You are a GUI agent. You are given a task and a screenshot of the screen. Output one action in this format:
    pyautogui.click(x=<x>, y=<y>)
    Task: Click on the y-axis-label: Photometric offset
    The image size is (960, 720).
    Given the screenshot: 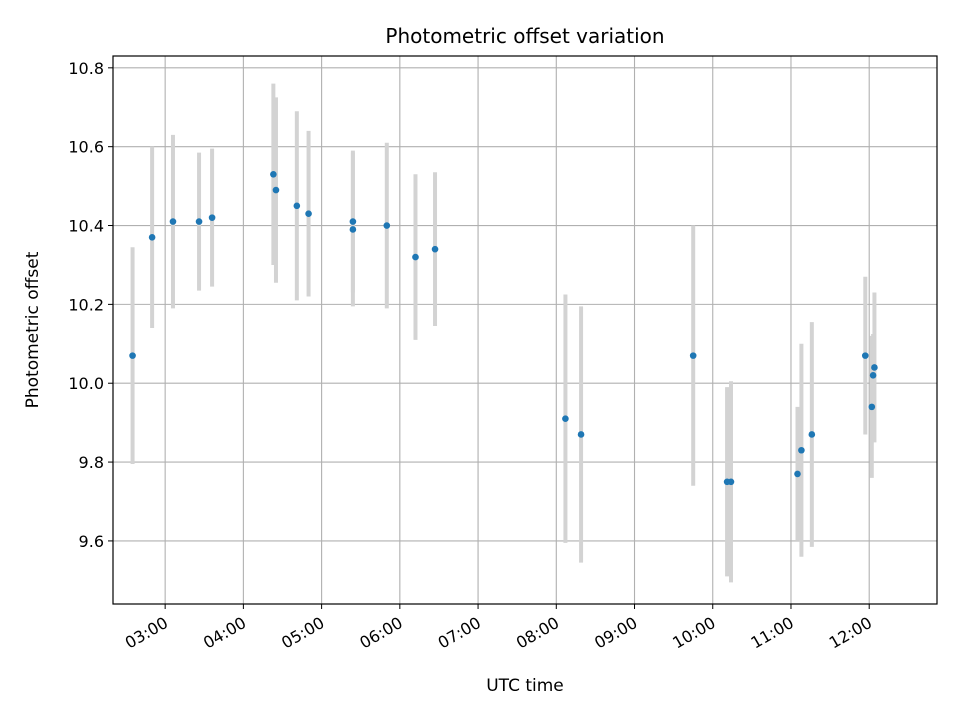 What is the action you would take?
    pyautogui.click(x=33, y=329)
    